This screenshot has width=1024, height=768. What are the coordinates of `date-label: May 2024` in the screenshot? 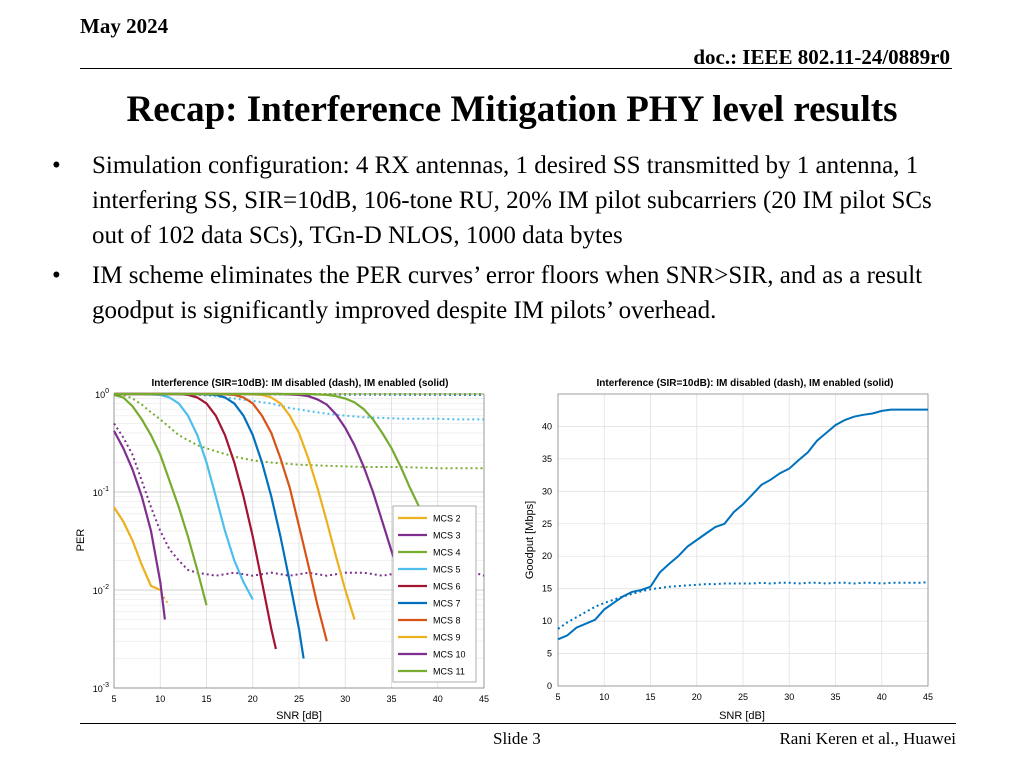 It's located at (124, 26).